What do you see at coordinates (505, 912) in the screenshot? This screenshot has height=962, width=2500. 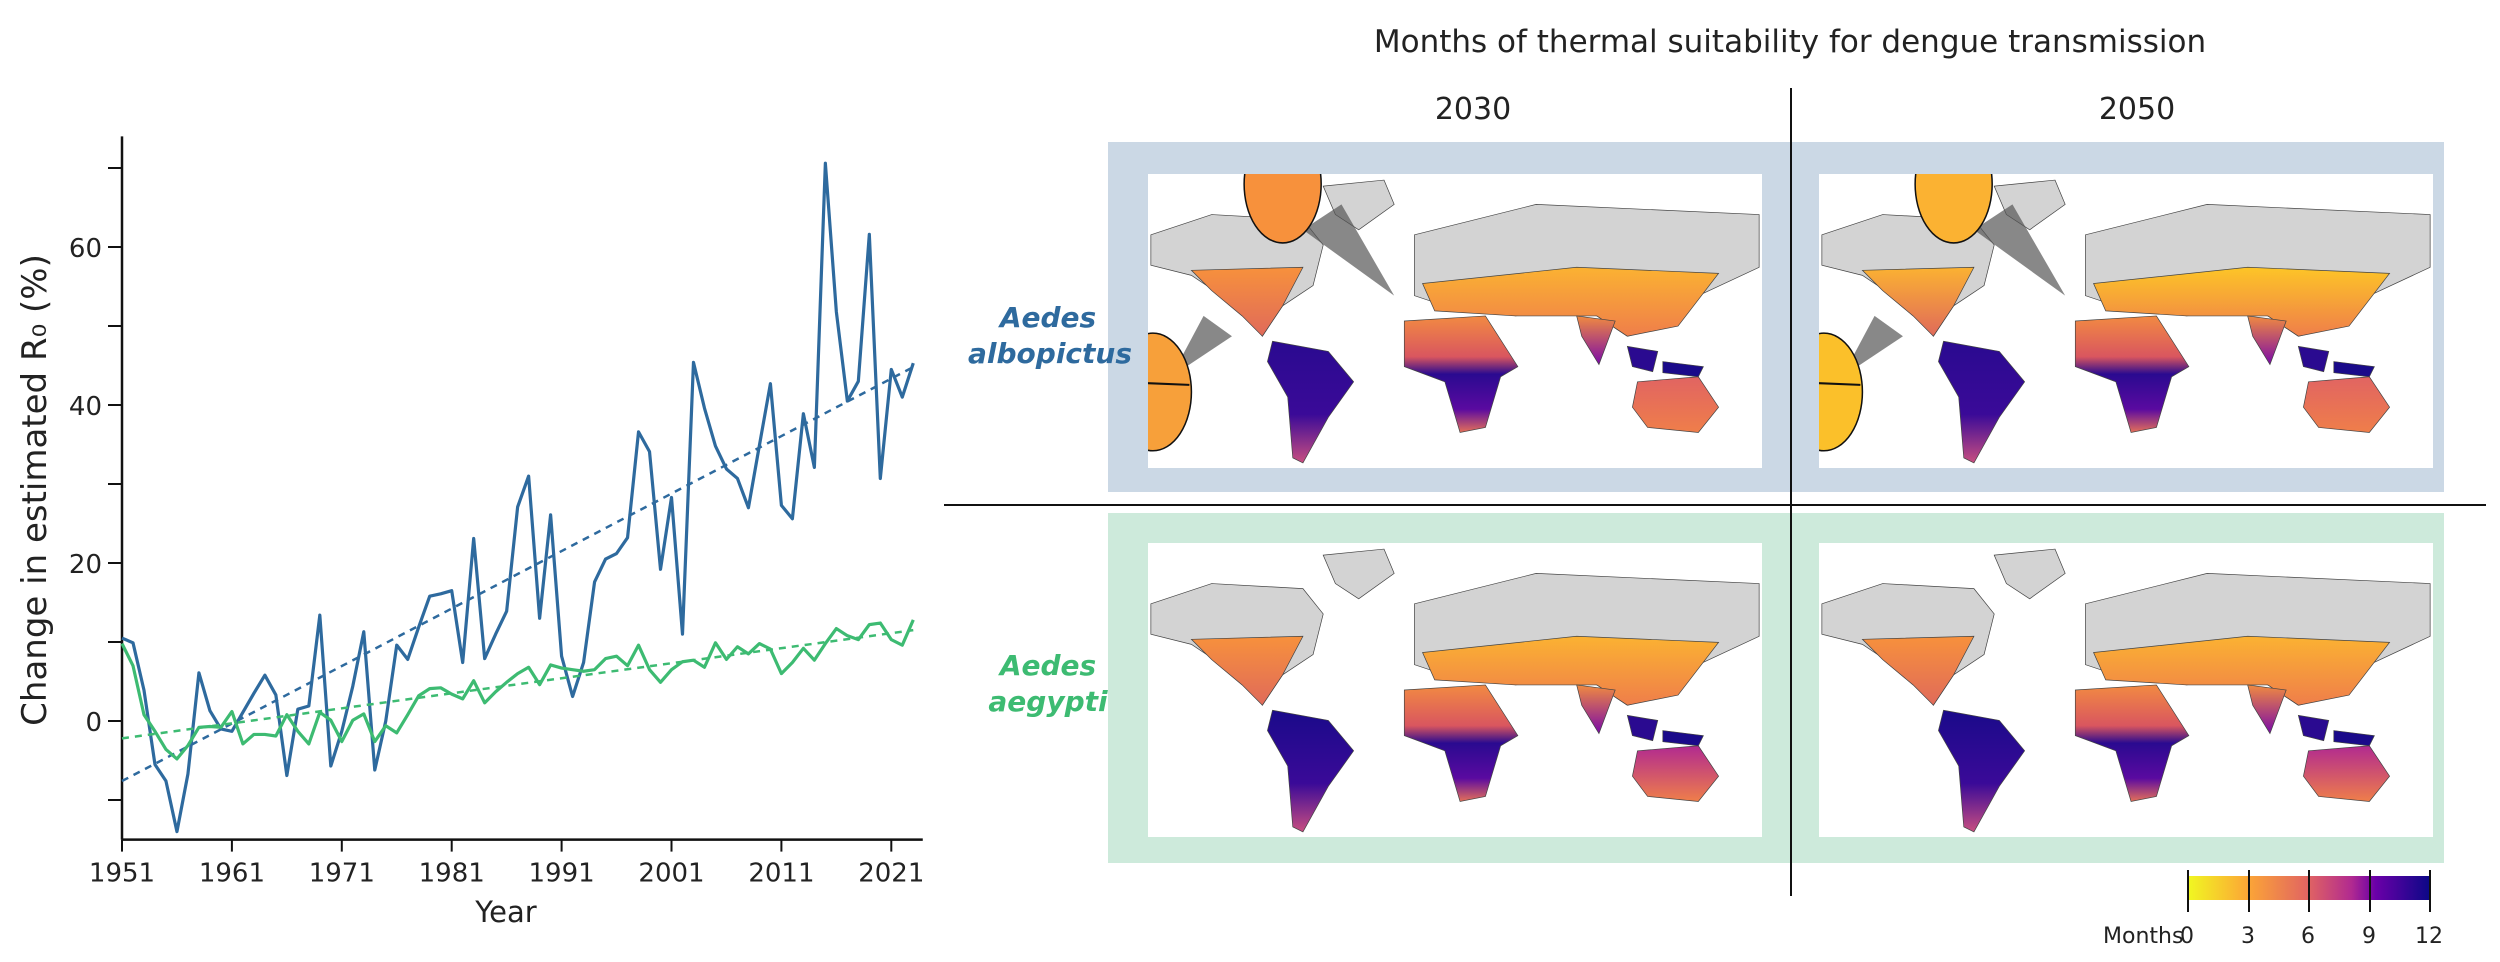 I see `x-axis-label: Year` at bounding box center [505, 912].